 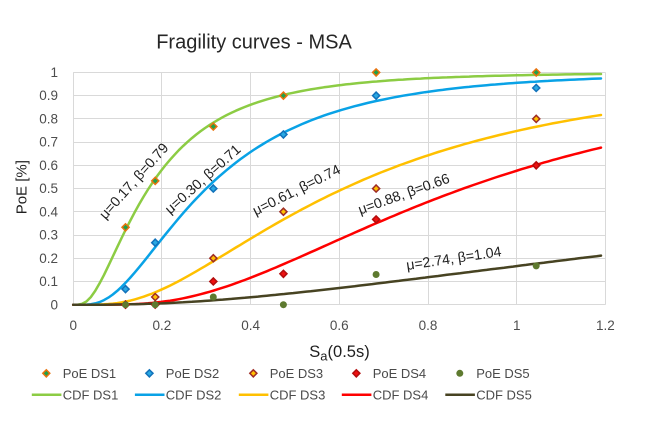 What do you see at coordinates (48, 142) in the screenshot?
I see `svg-text: 0.7` at bounding box center [48, 142].